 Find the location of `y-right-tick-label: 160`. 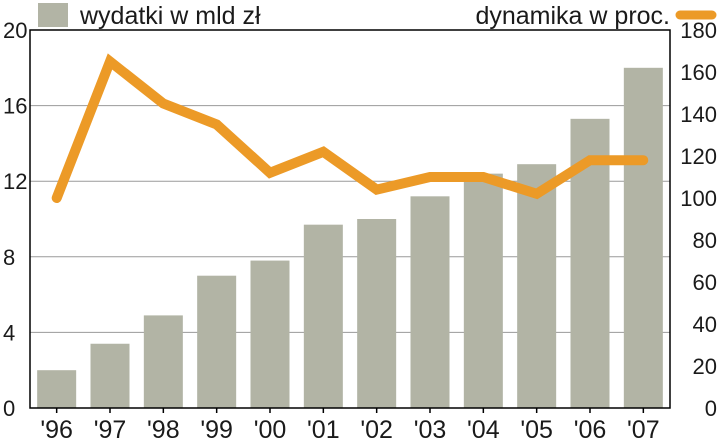

y-right-tick-label: 160 is located at coordinates (698, 72).